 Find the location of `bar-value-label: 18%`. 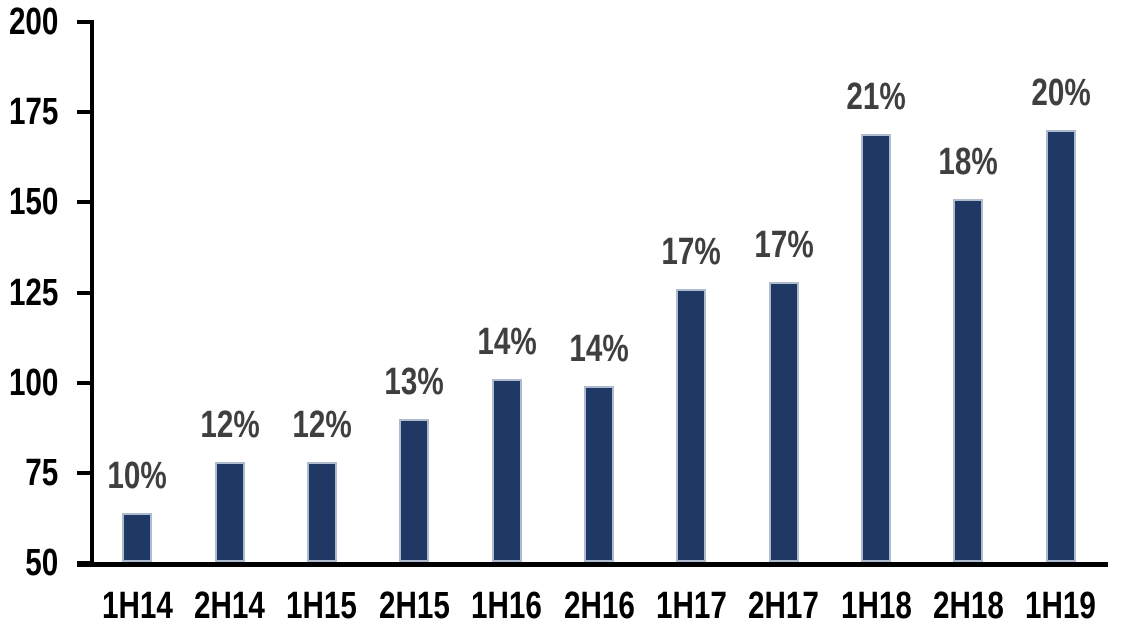

bar-value-label: 18% is located at coordinates (968, 161).